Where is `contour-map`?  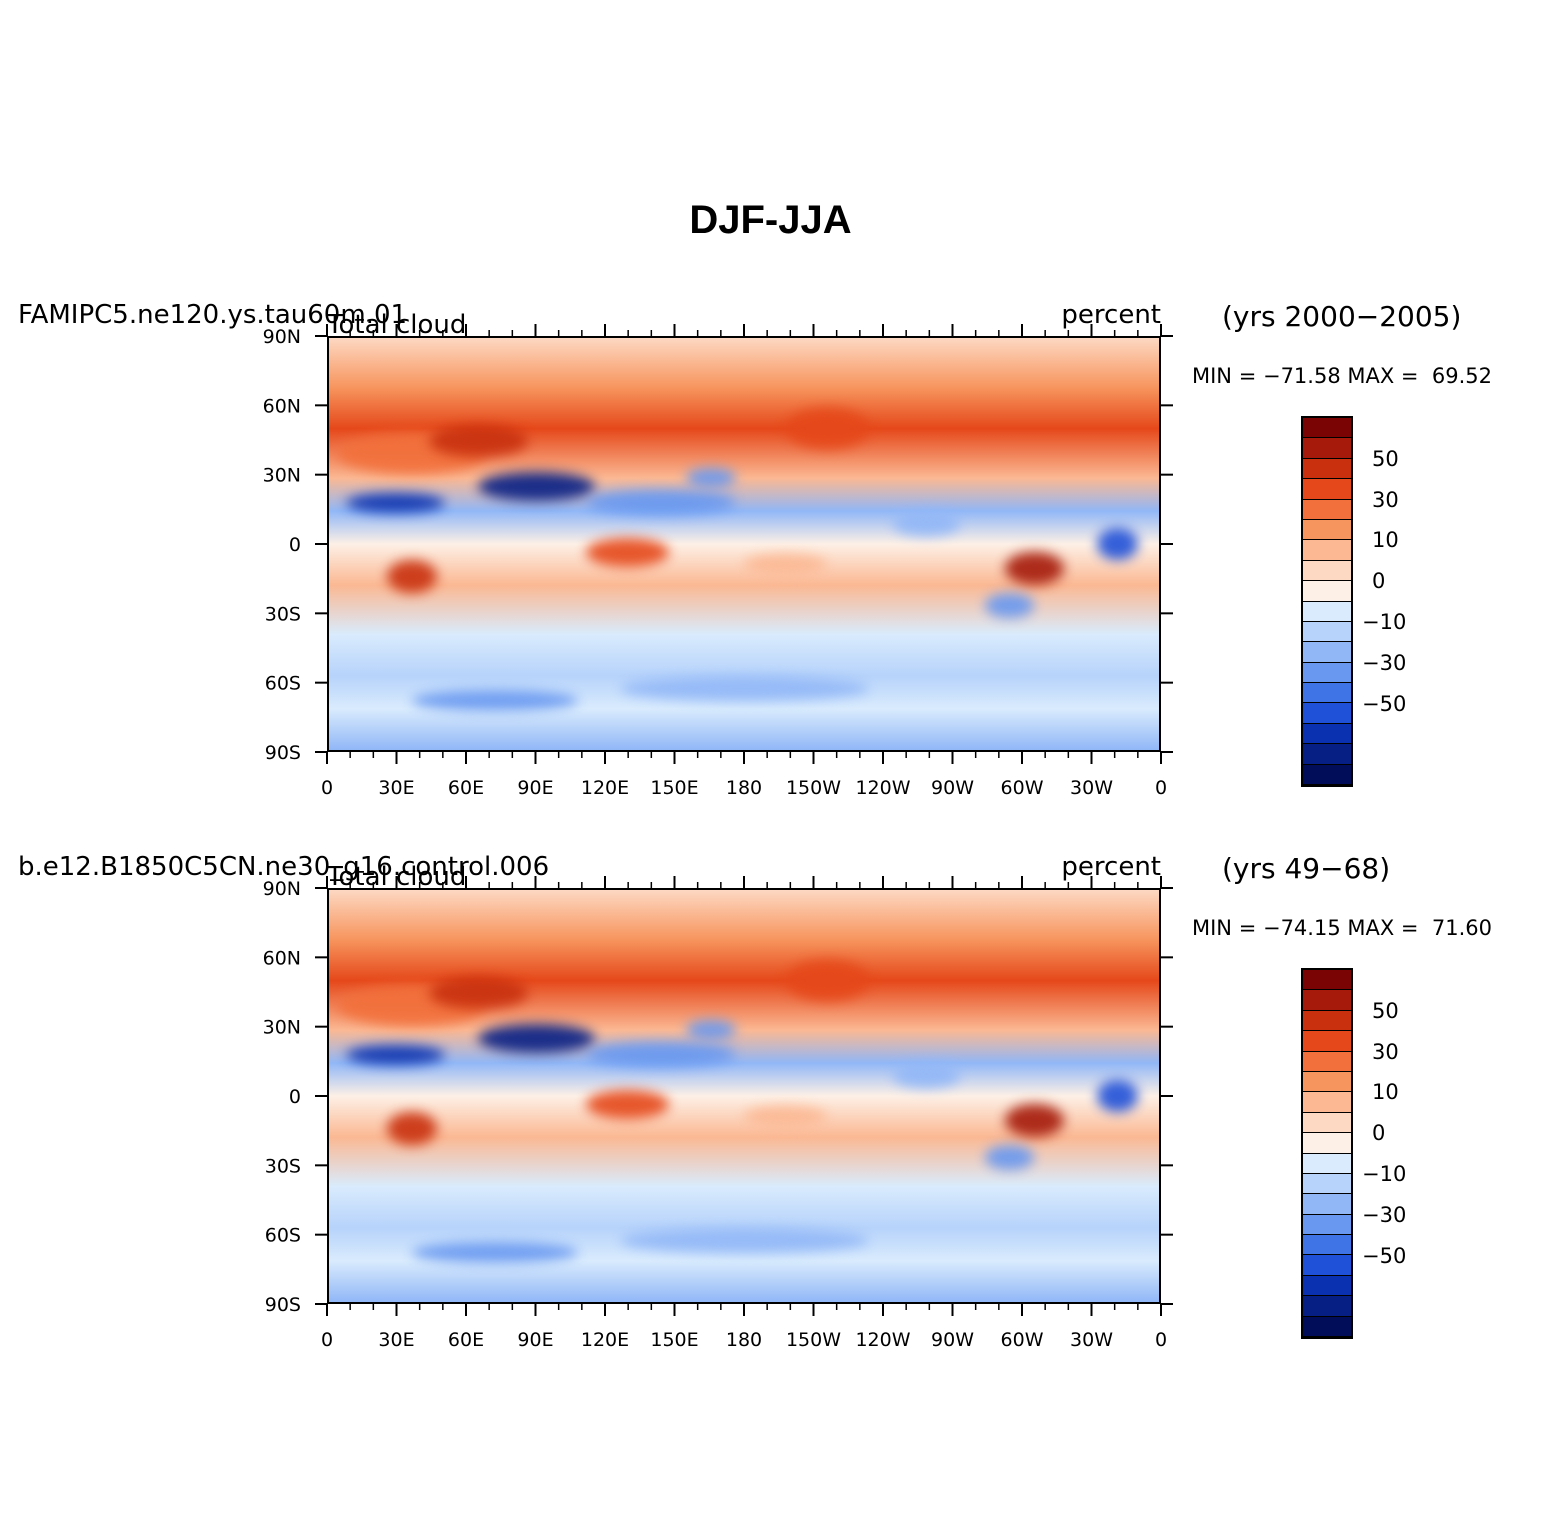 contour-map is located at coordinates (744, 544).